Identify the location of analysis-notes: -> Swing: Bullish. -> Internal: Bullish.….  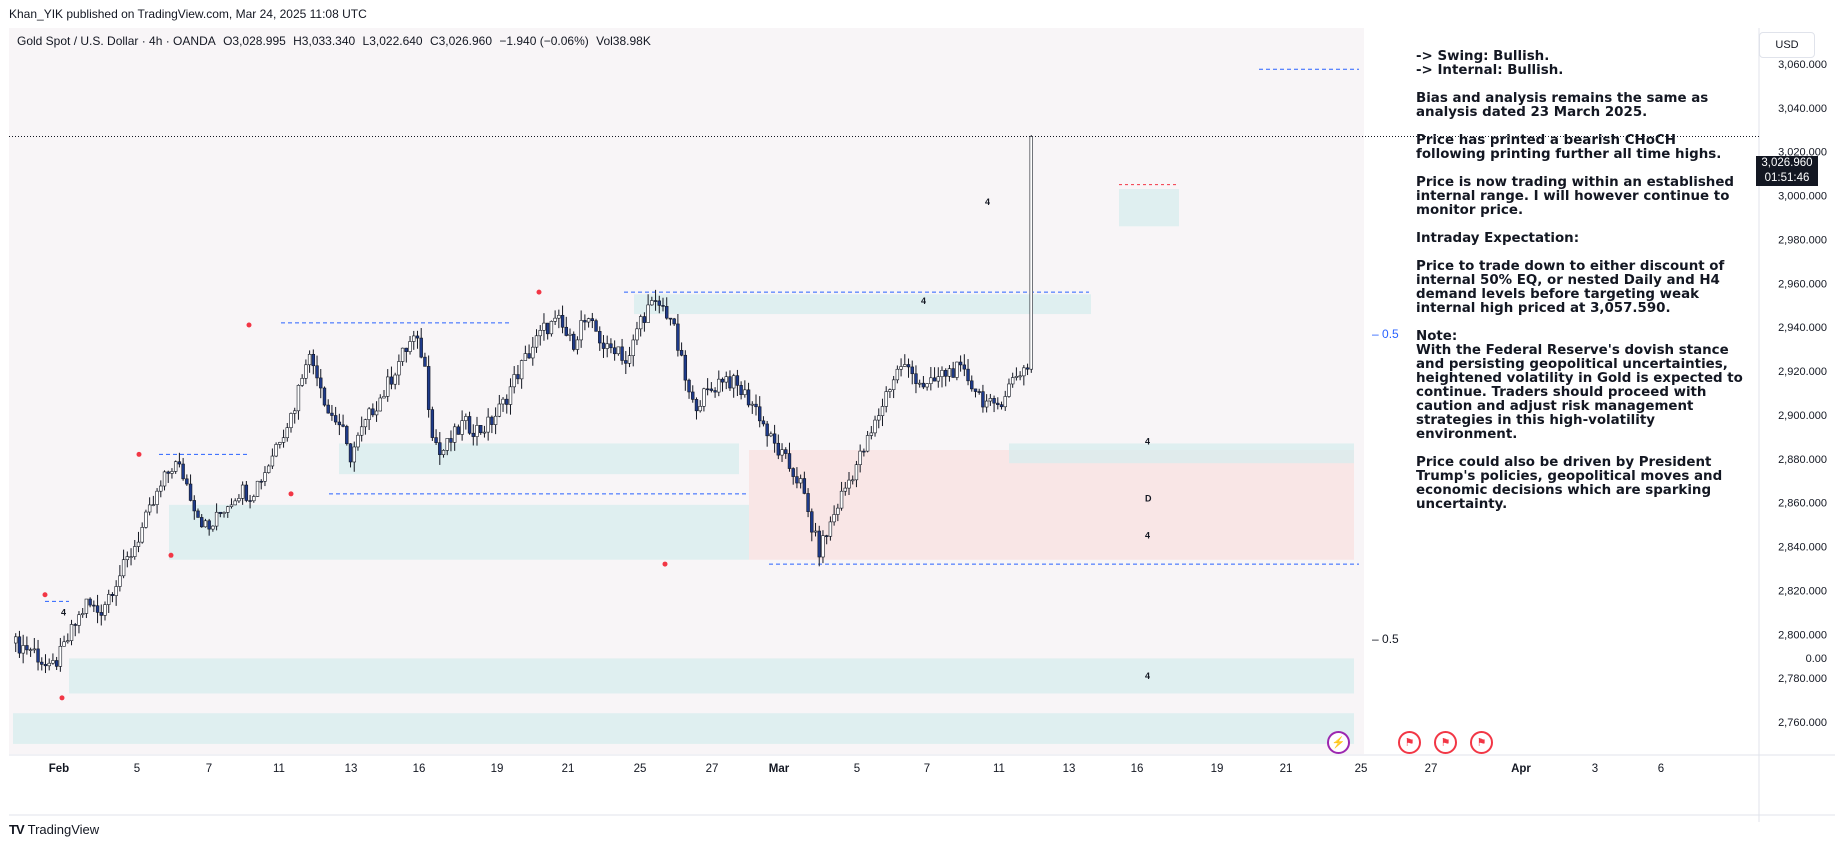
(1581, 288).